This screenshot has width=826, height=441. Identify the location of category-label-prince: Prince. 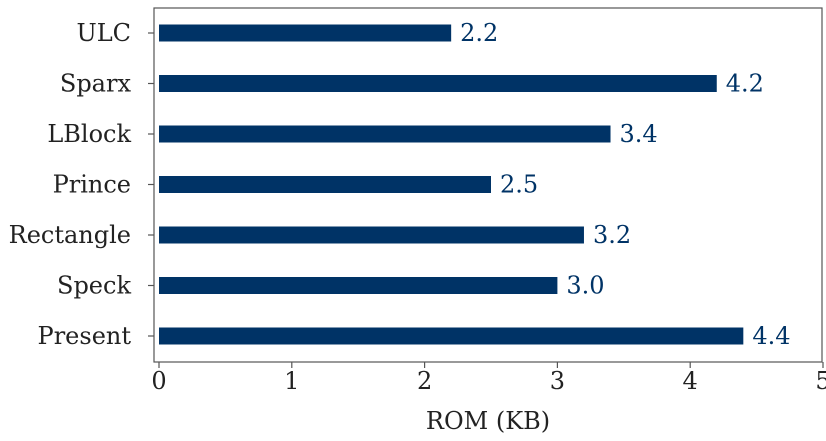
(92, 185).